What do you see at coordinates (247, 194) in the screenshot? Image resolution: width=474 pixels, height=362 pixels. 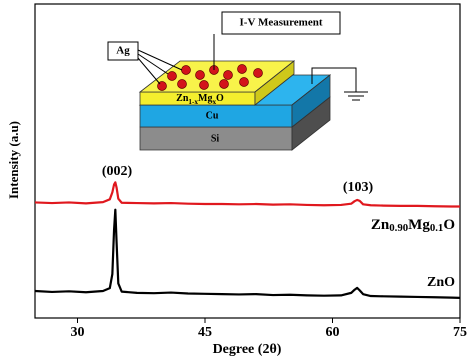 I see `series-line` at bounding box center [247, 194].